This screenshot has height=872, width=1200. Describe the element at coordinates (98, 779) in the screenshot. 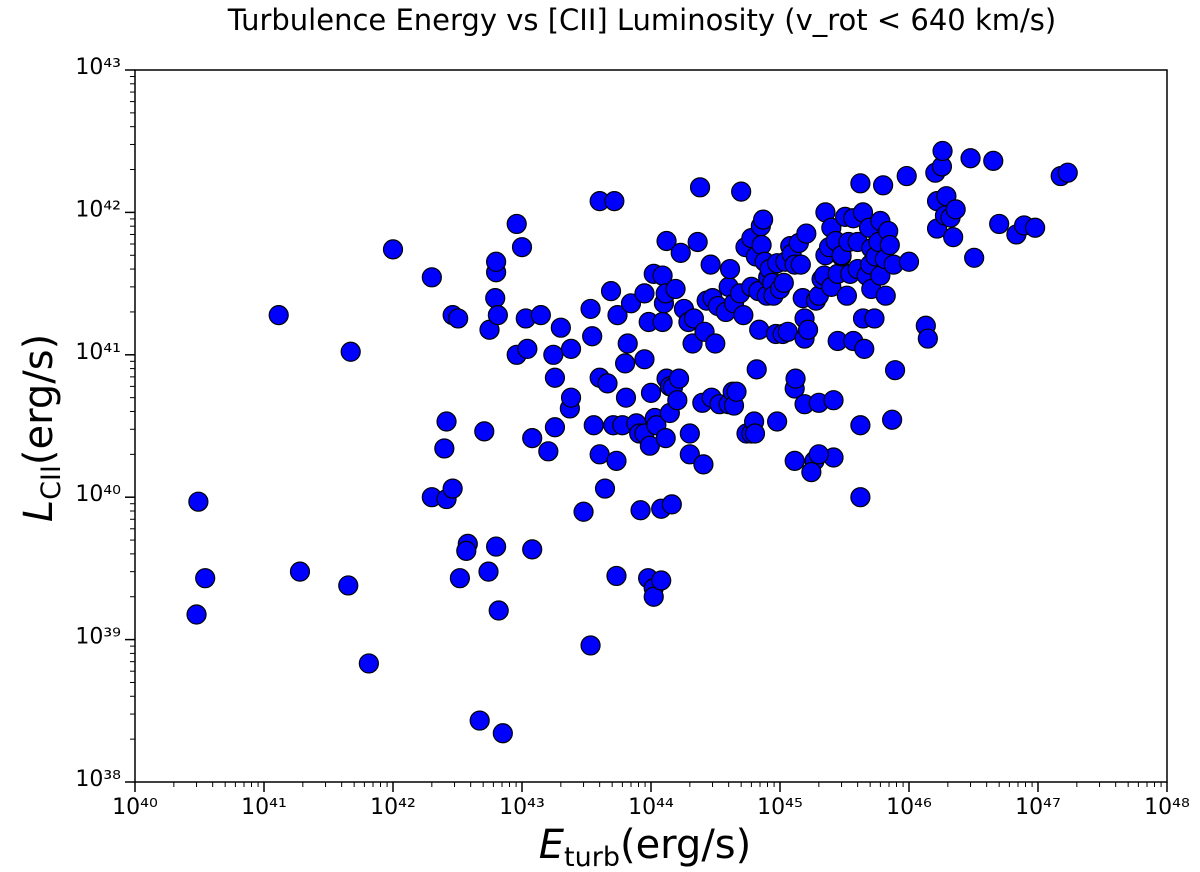

I see `y-tick-label: 10³⁸` at that location.